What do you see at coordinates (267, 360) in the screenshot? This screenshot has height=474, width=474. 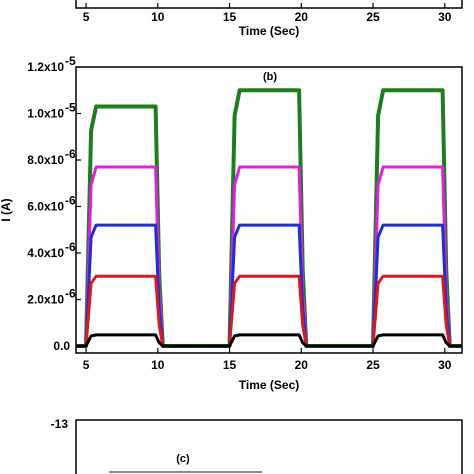 I see `panel-b-x-ticks: 5 10 15 20 25 30` at bounding box center [267, 360].